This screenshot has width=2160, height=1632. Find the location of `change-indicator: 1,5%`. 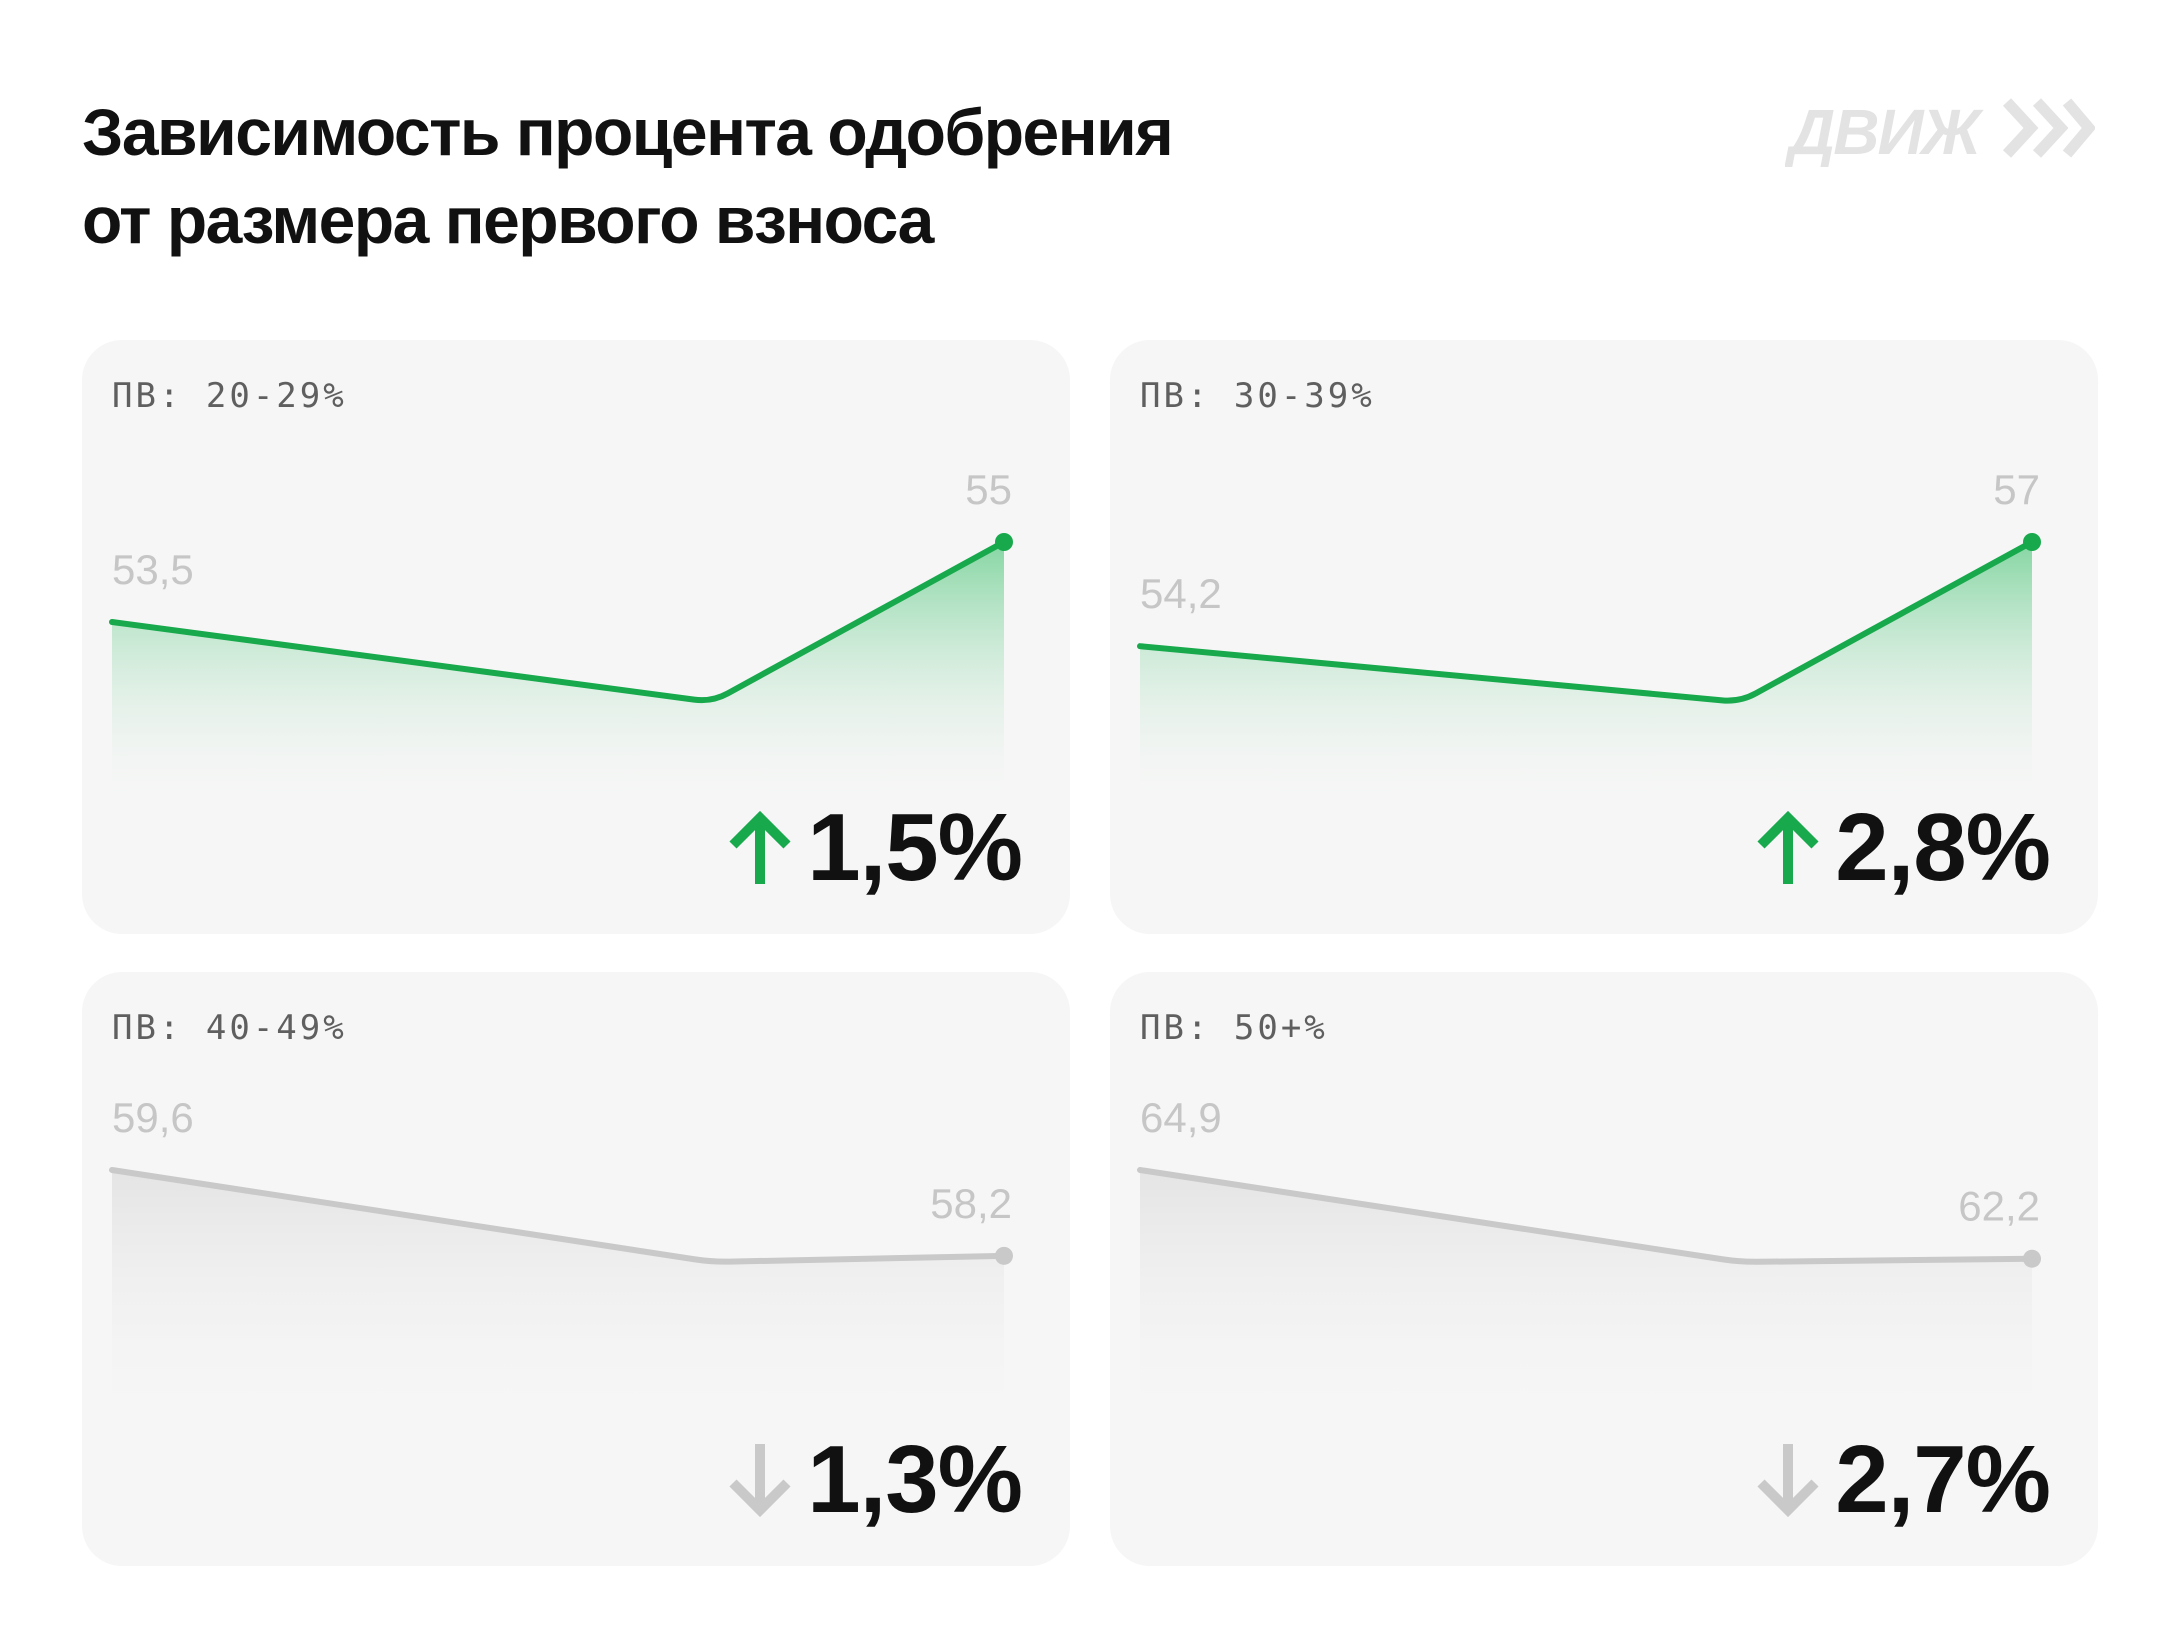

change-indicator: 1,5% is located at coordinates (875, 847).